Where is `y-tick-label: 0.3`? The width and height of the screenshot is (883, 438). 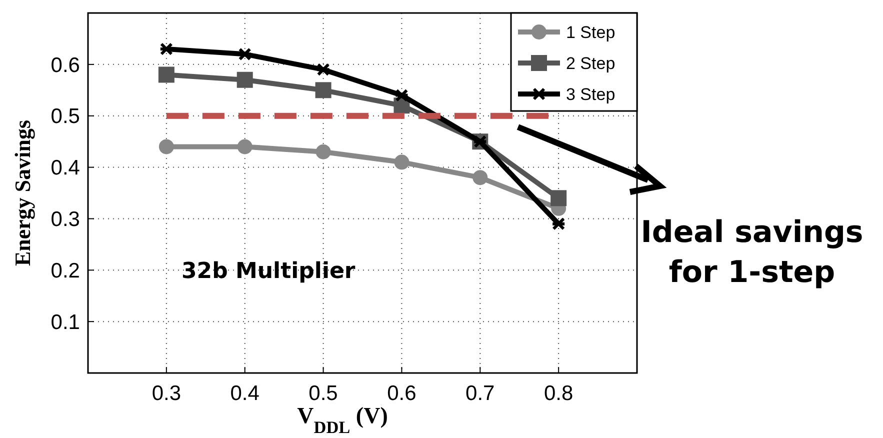
y-tick-label: 0.3 is located at coordinates (65, 220).